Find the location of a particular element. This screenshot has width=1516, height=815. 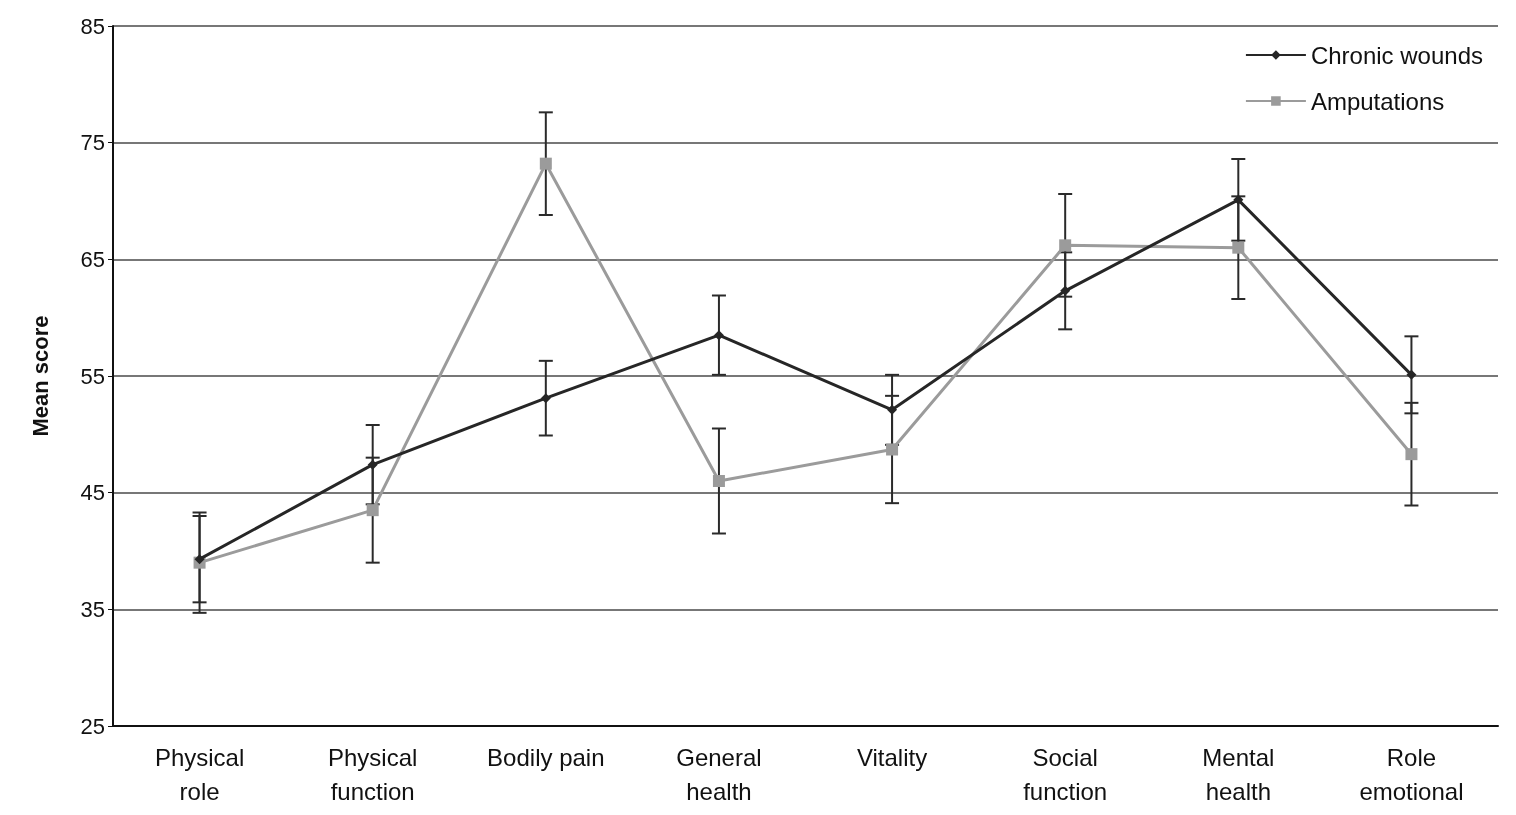

x-tick-label: Social function is located at coordinates (1065, 774).